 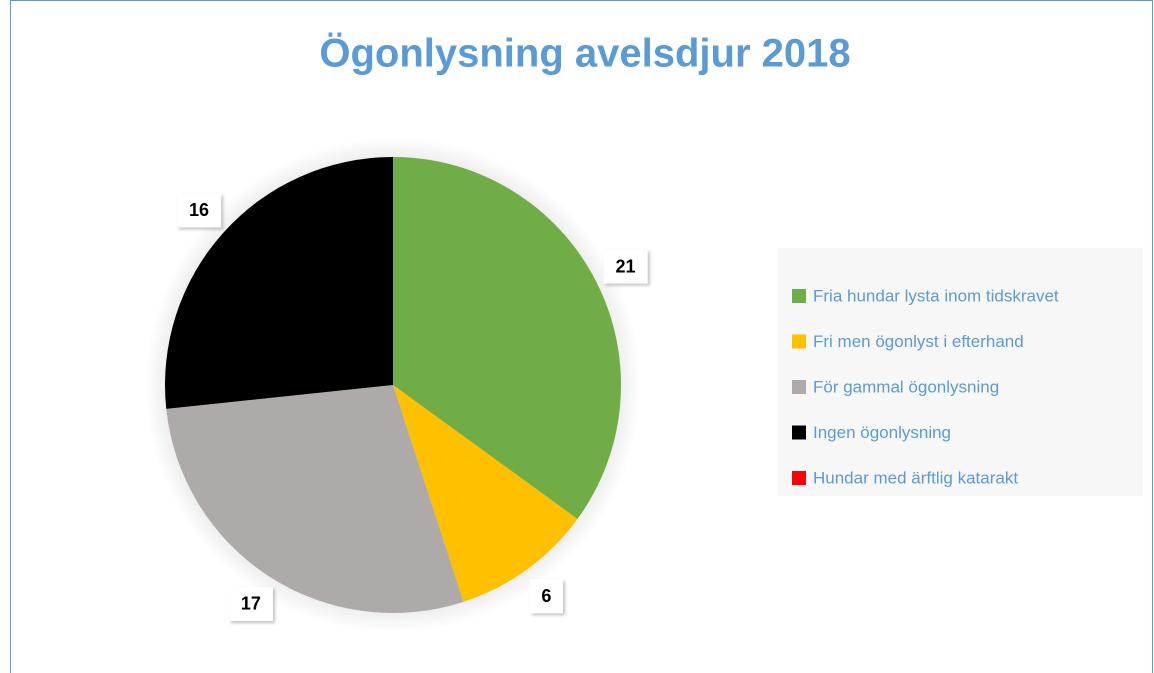 What do you see at coordinates (906, 386) in the screenshot?
I see `legend-label: För gammal ögonlysning` at bounding box center [906, 386].